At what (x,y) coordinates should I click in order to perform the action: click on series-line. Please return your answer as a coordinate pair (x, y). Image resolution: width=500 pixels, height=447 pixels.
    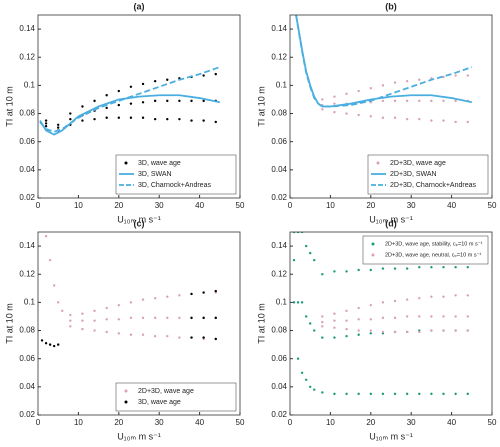
    Looking at the image, I should click on (129, 115).